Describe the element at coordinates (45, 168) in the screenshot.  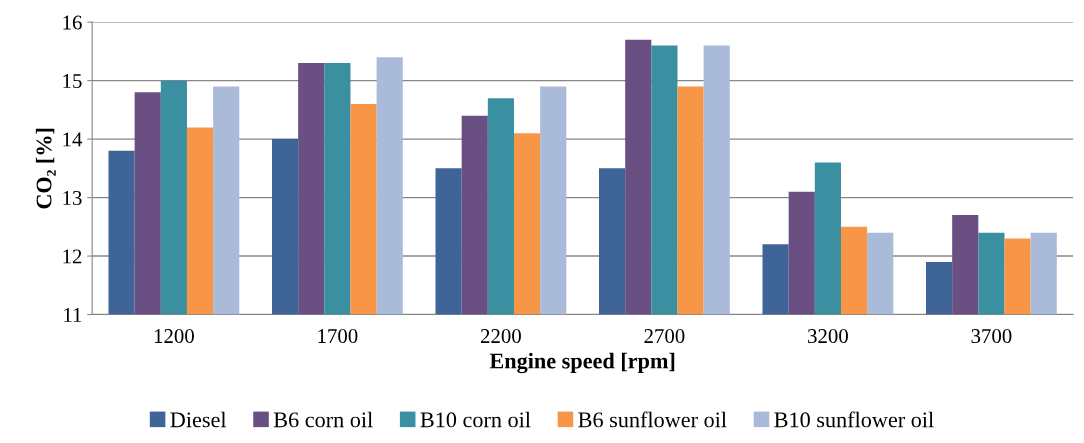
I see `y-axis-title: CO₂ [%]` at that location.